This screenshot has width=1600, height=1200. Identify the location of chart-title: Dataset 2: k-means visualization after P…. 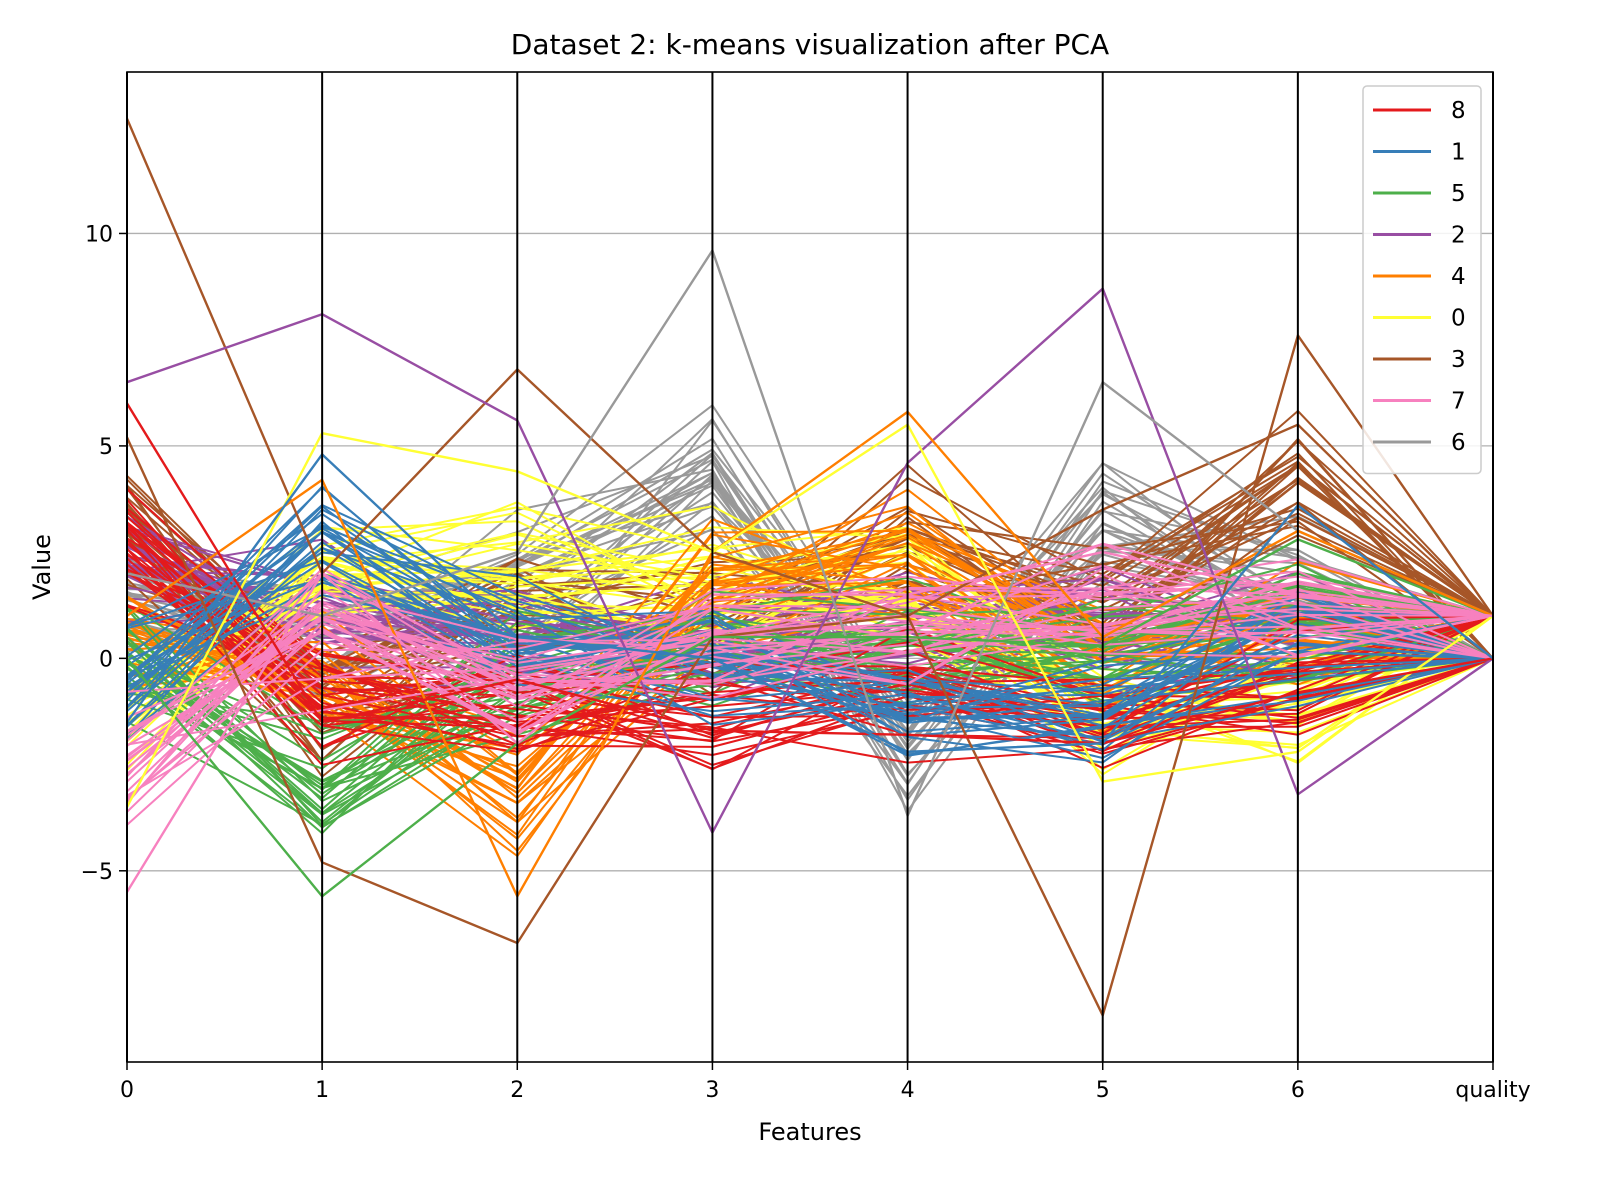
(810, 44).